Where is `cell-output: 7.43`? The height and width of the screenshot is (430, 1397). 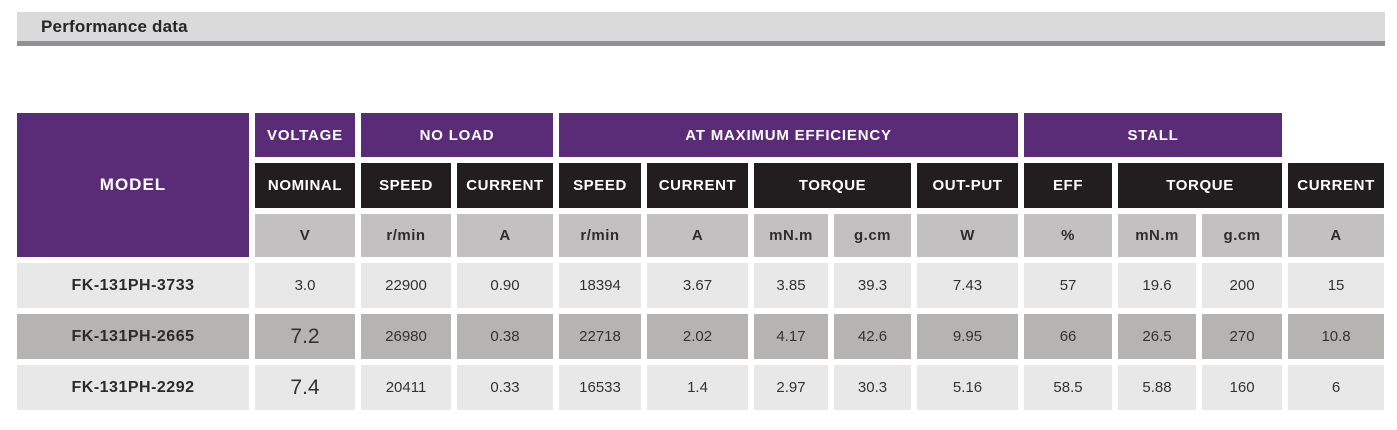 cell-output: 7.43 is located at coordinates (968, 285).